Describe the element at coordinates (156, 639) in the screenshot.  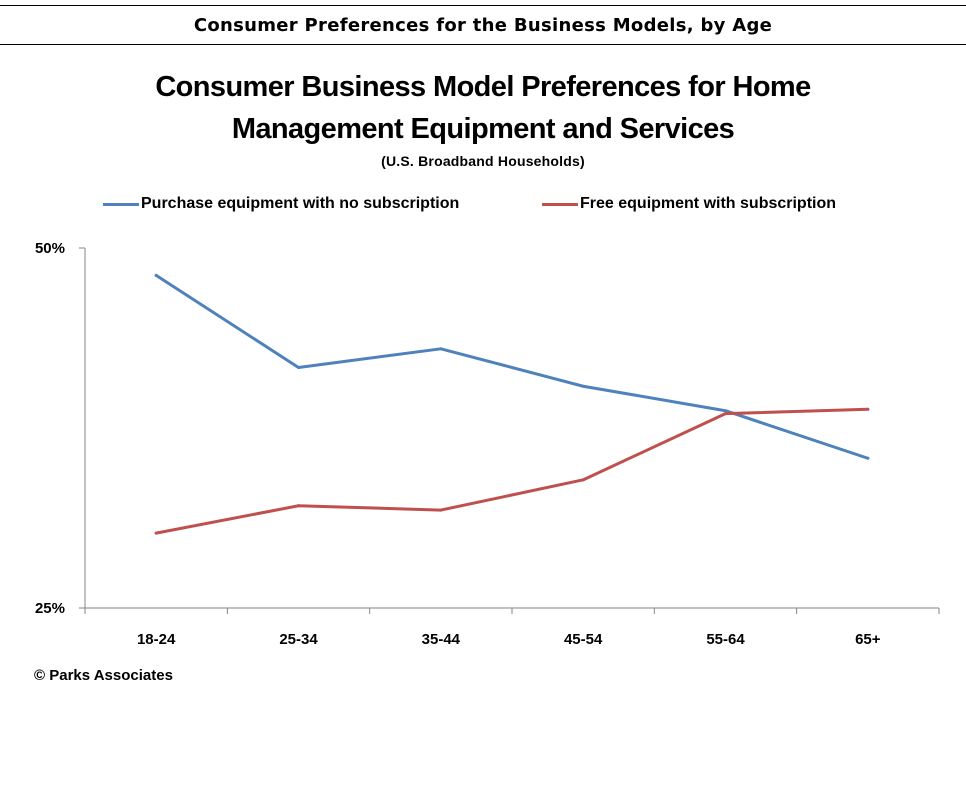
I see `x-tick-label: 18-24` at that location.